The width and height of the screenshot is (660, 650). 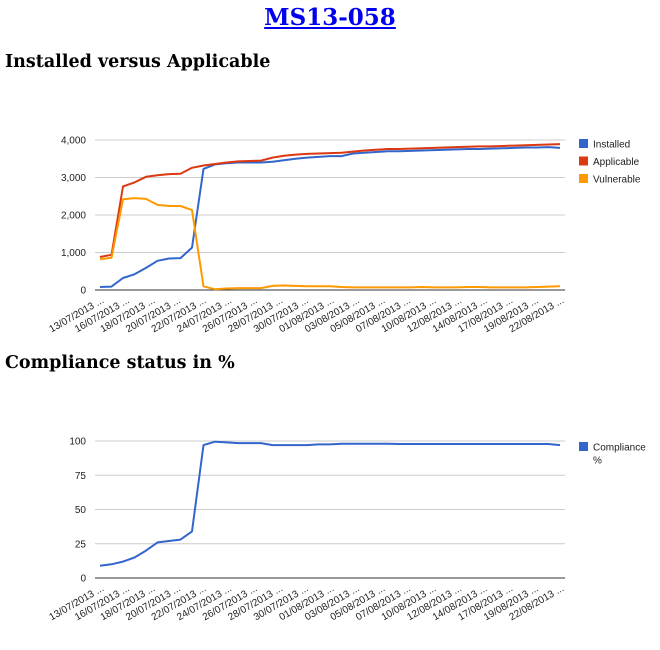 What do you see at coordinates (330, 244) in the screenshot?
I see `series-line-vulnerable` at bounding box center [330, 244].